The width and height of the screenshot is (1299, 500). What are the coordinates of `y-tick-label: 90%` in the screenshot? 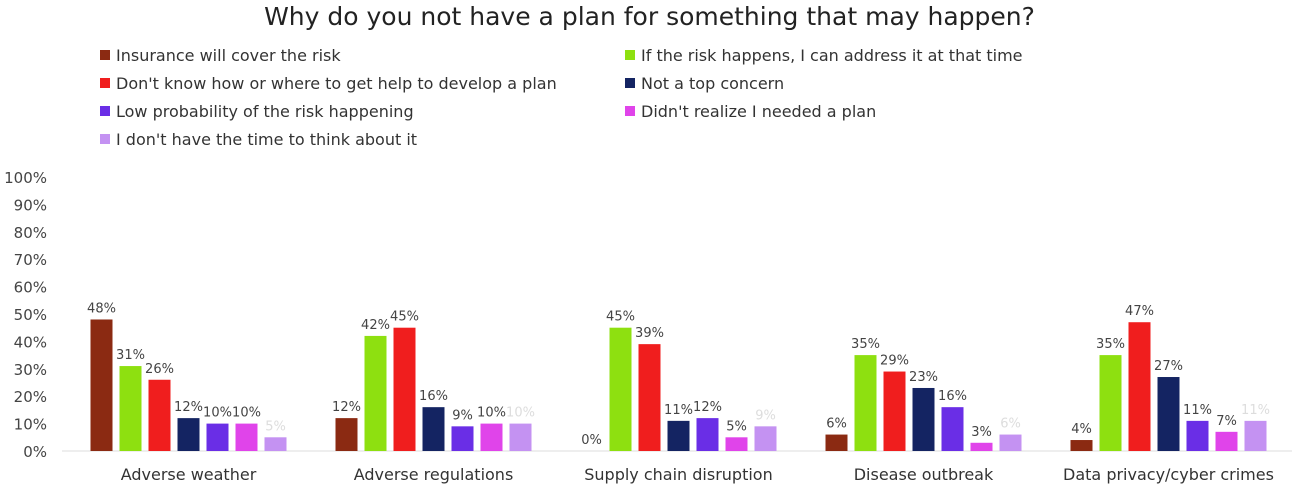 It's located at (30, 205).